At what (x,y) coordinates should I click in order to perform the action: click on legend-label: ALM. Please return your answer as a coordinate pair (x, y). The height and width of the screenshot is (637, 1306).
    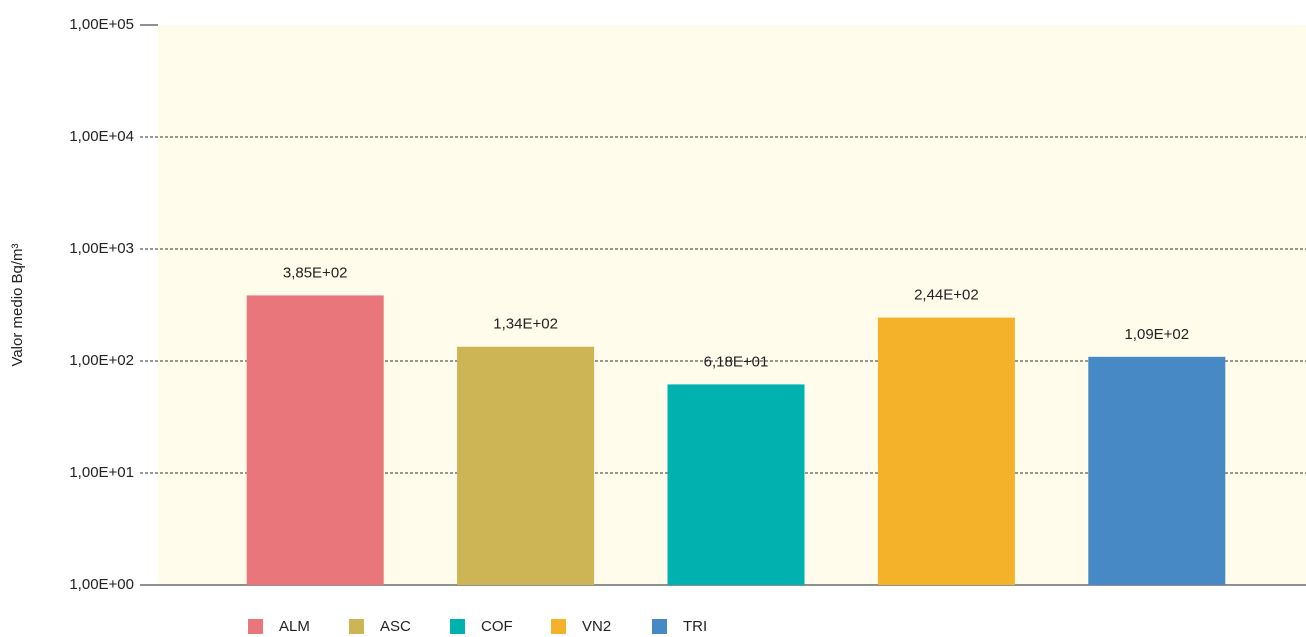
    Looking at the image, I should click on (294, 626).